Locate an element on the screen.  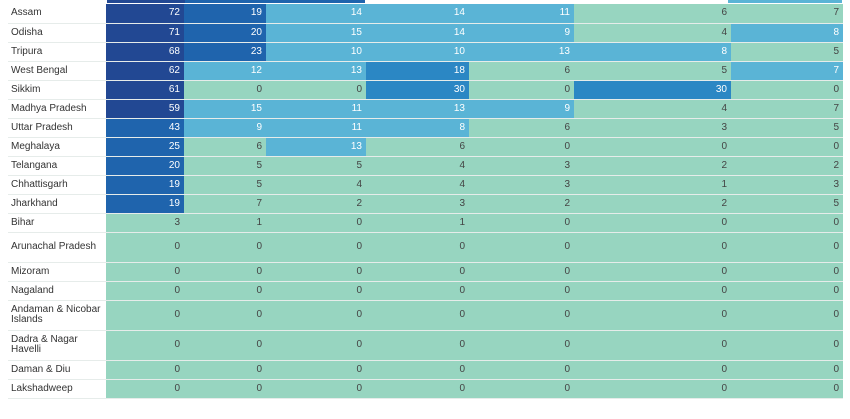
state-name-cell: Dadra & Nagar Havelli is located at coordinates (57, 345).